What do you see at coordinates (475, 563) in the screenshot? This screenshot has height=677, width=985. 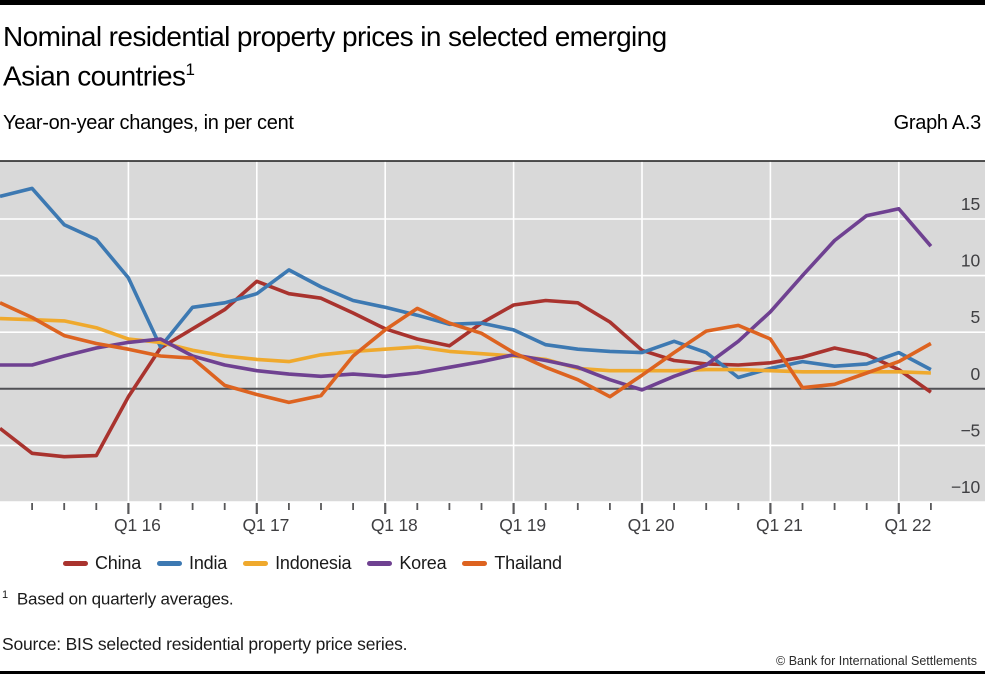 I see `thailand-line-swatch` at bounding box center [475, 563].